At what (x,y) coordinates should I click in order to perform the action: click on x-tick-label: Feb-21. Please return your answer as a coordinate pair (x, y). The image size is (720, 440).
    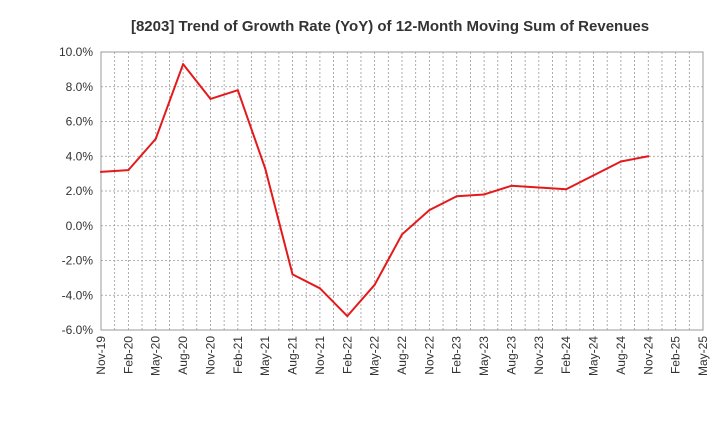
    Looking at the image, I should click on (238, 355).